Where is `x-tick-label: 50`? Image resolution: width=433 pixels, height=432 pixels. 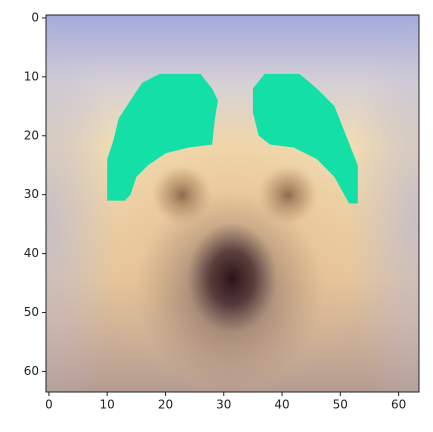 x-tick-label: 50 is located at coordinates (340, 405).